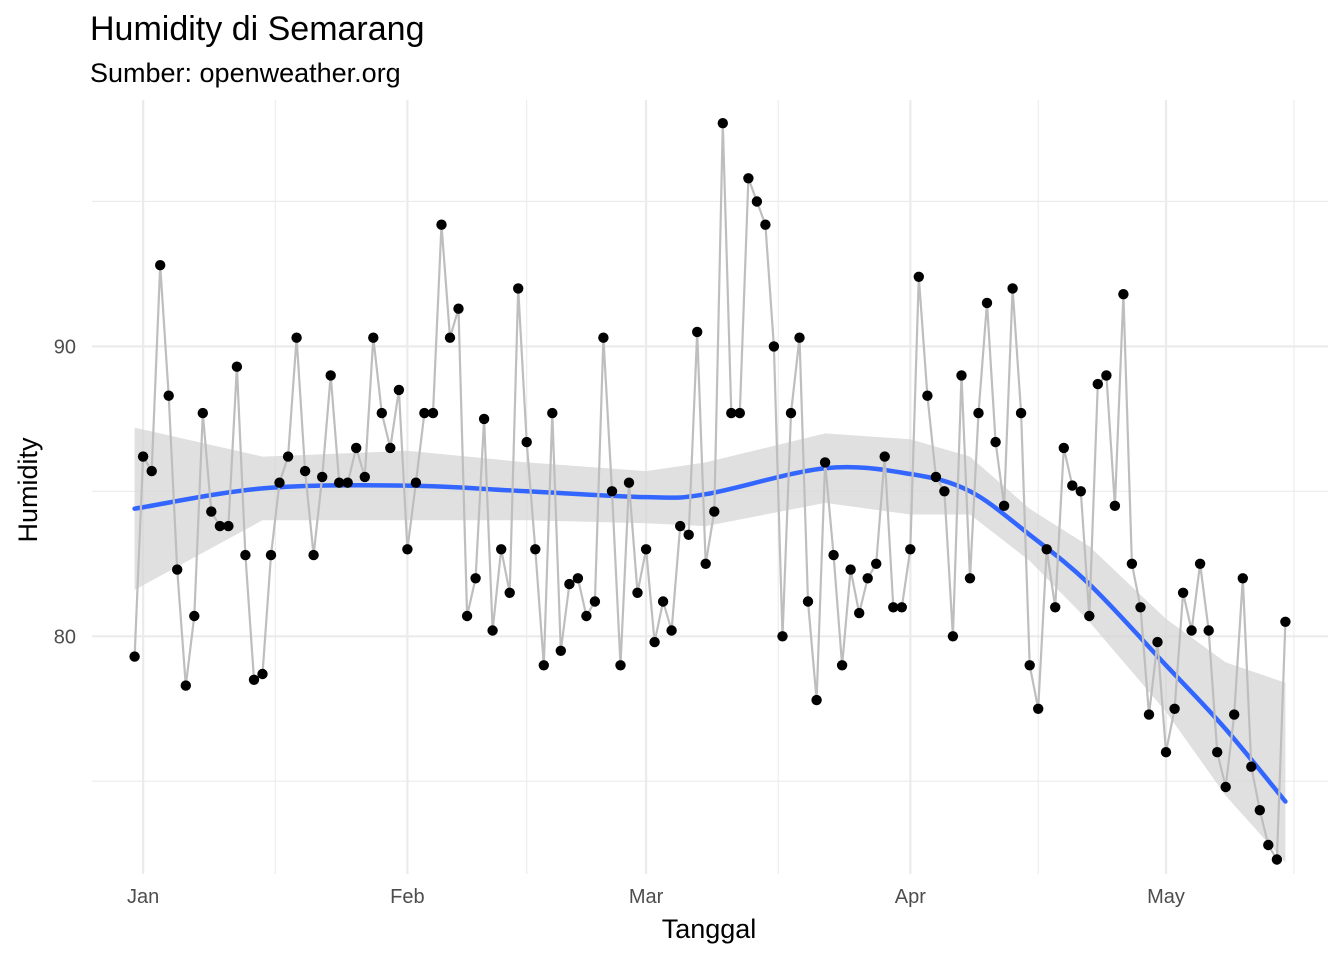 This screenshot has height=960, width=1344. Describe the element at coordinates (245, 73) in the screenshot. I see `chart-subtitle: Sumber: openweather.org` at that location.